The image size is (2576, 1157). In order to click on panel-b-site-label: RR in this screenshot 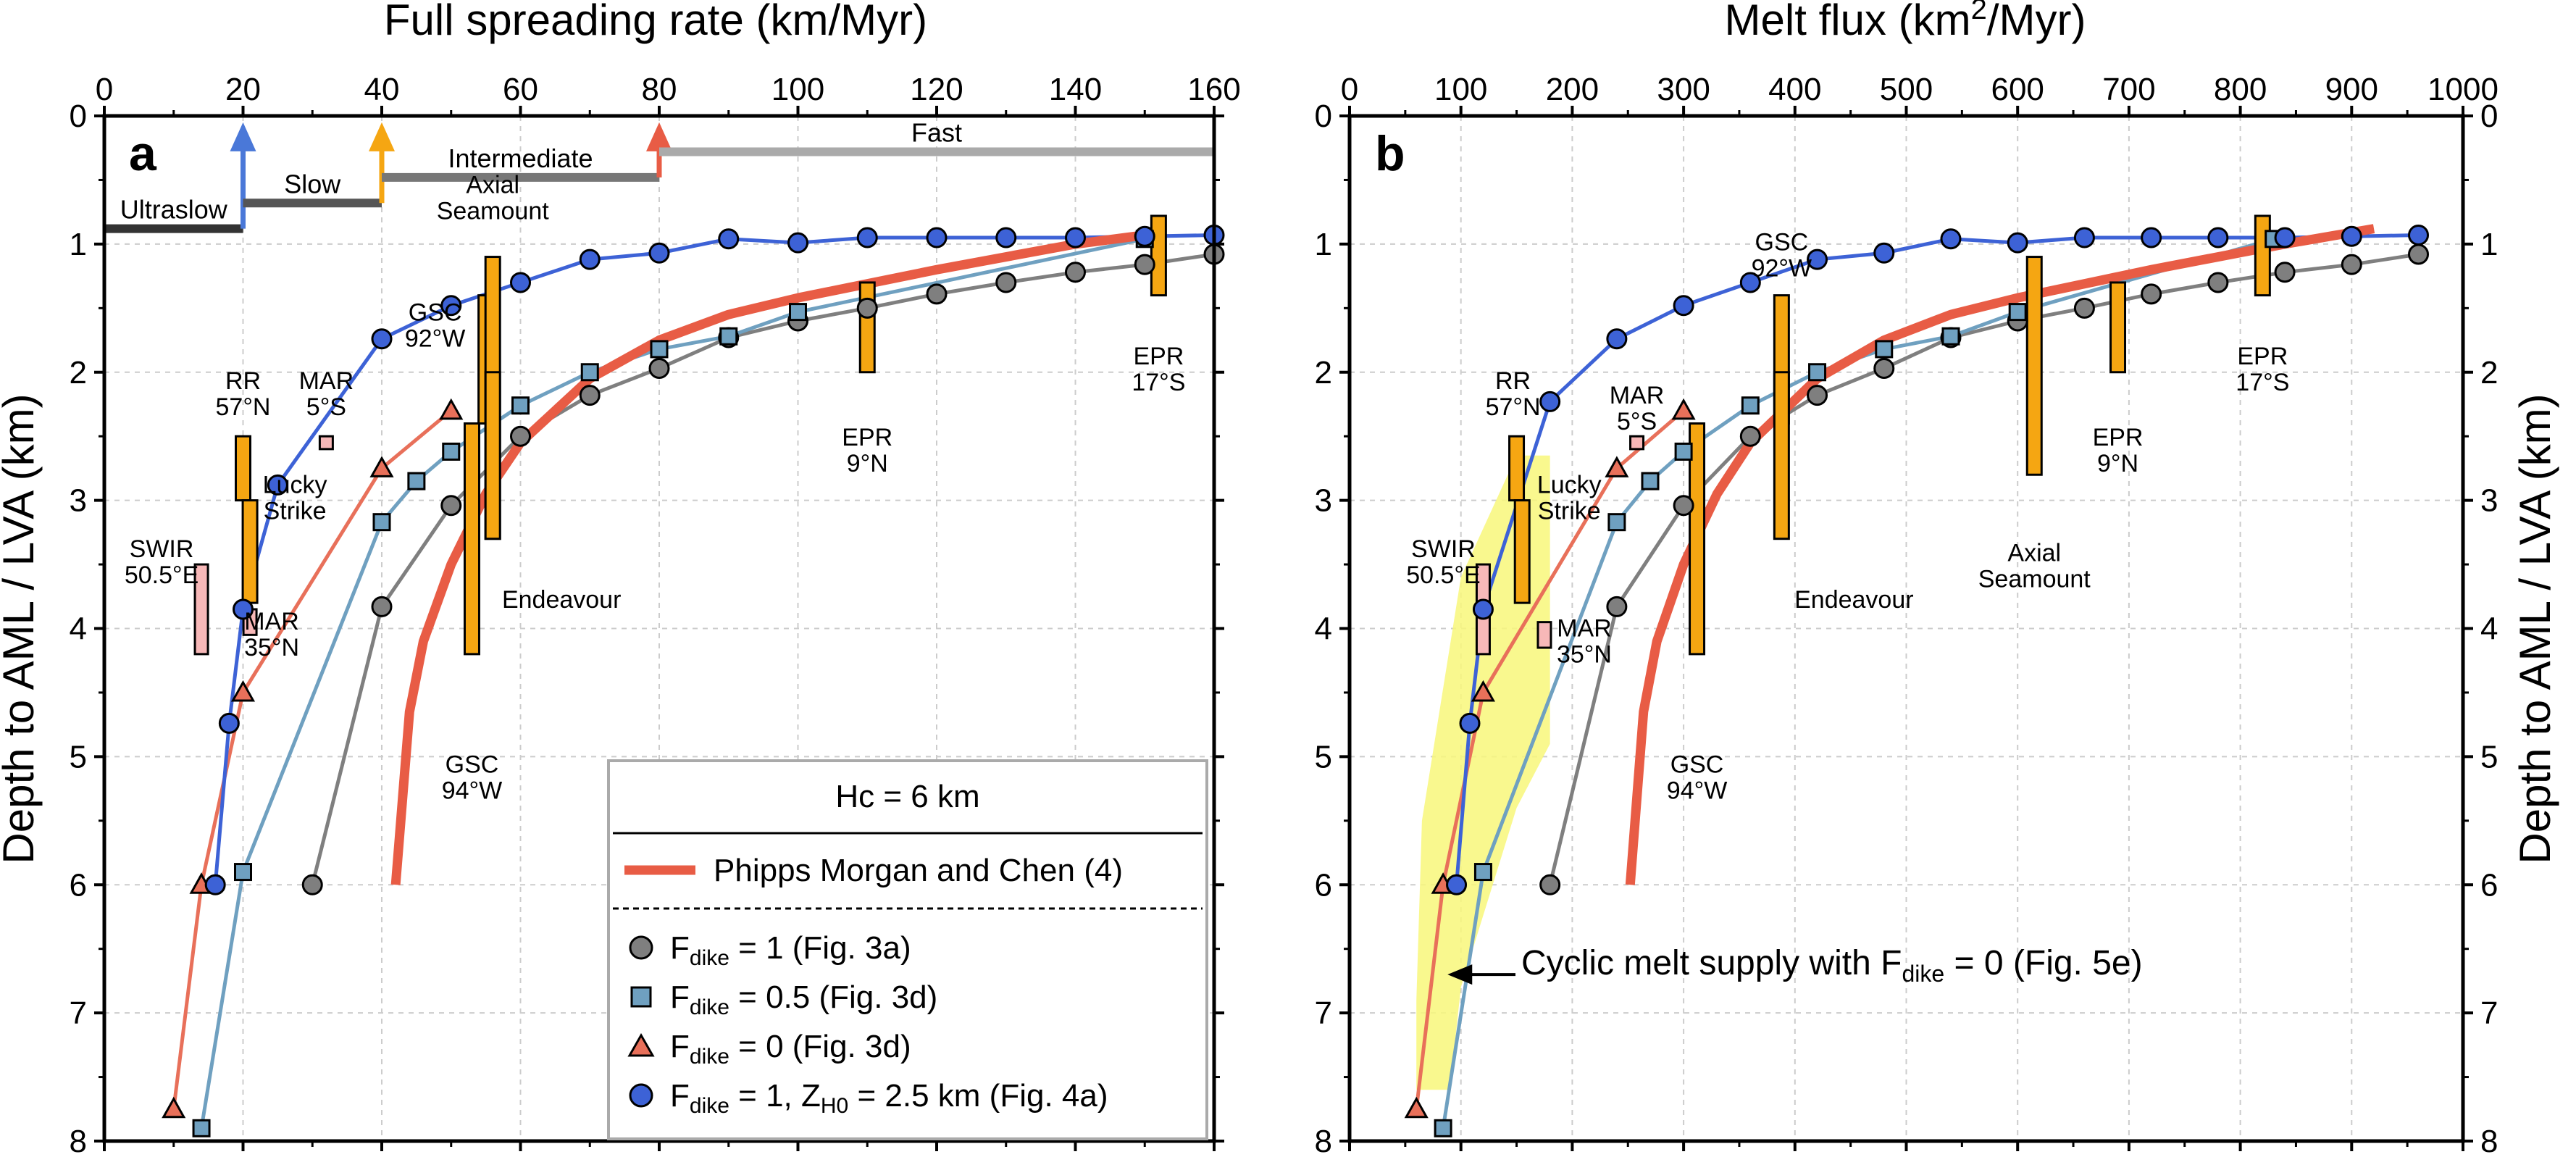, I will do `click(1513, 381)`.